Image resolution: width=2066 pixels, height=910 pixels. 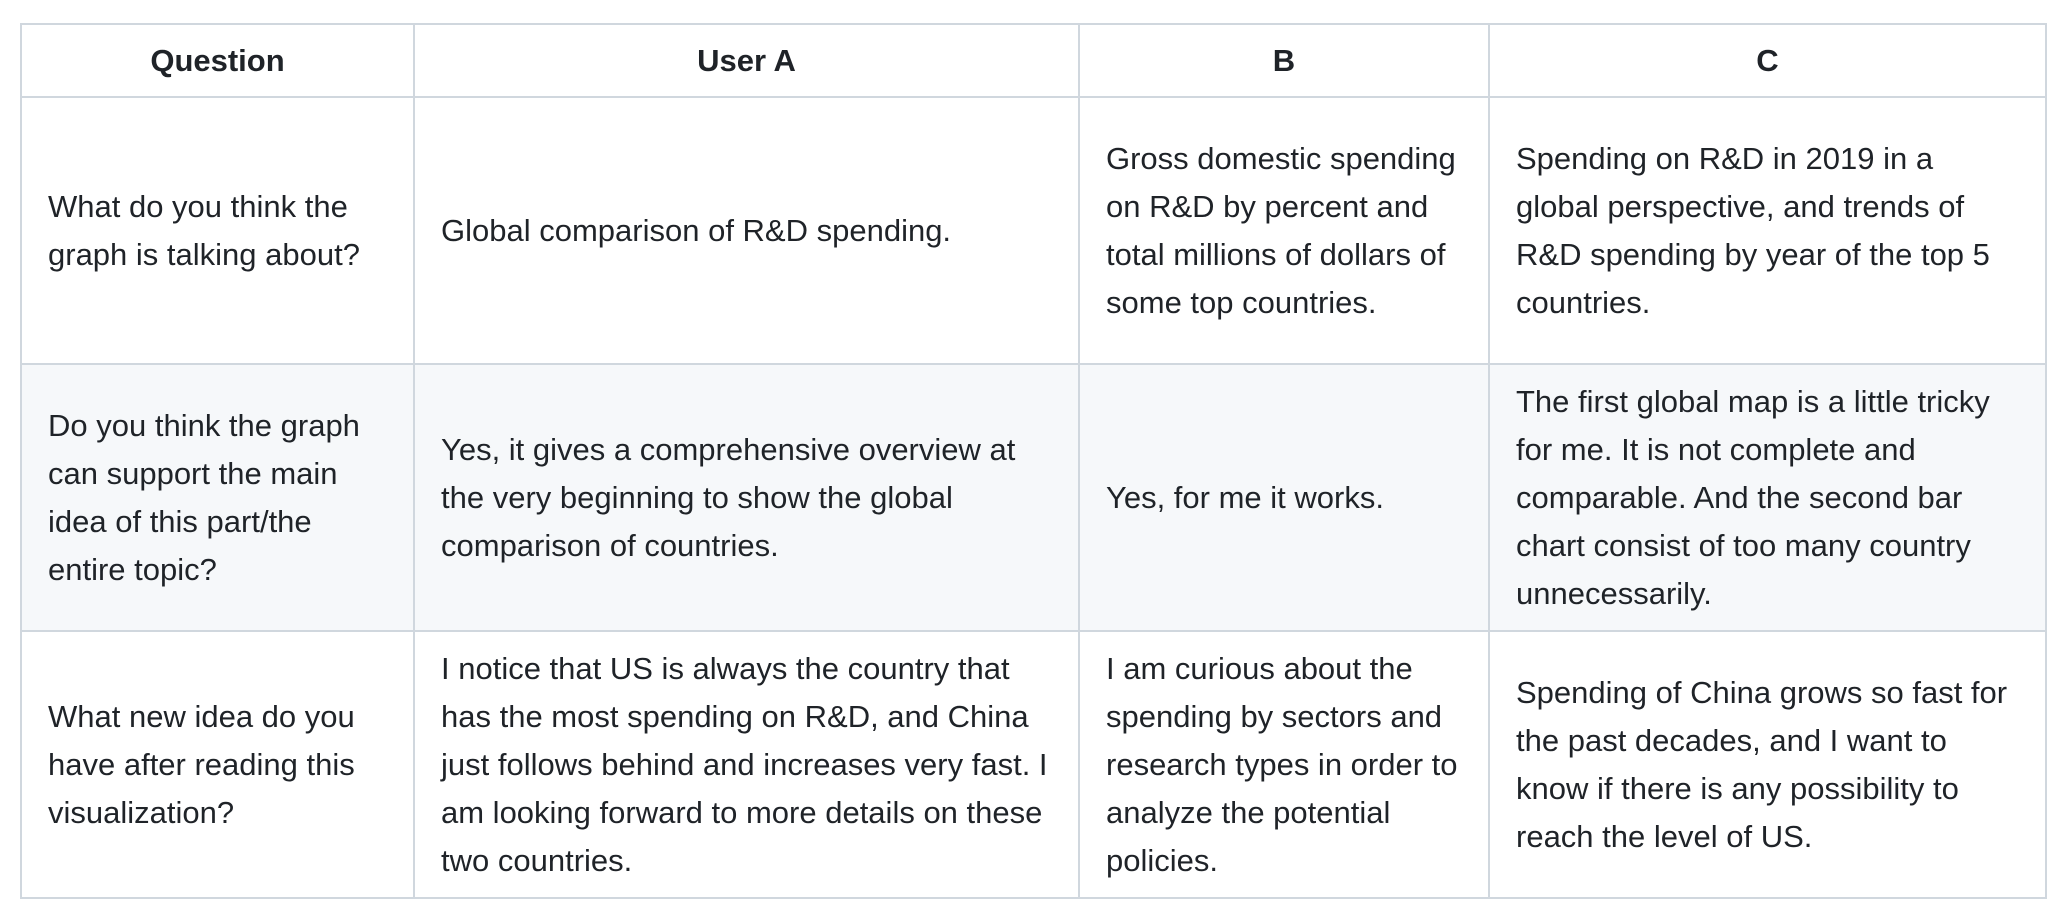 What do you see at coordinates (1284, 497) in the screenshot?
I see `b-answer-cell: Yes, for me it works.` at bounding box center [1284, 497].